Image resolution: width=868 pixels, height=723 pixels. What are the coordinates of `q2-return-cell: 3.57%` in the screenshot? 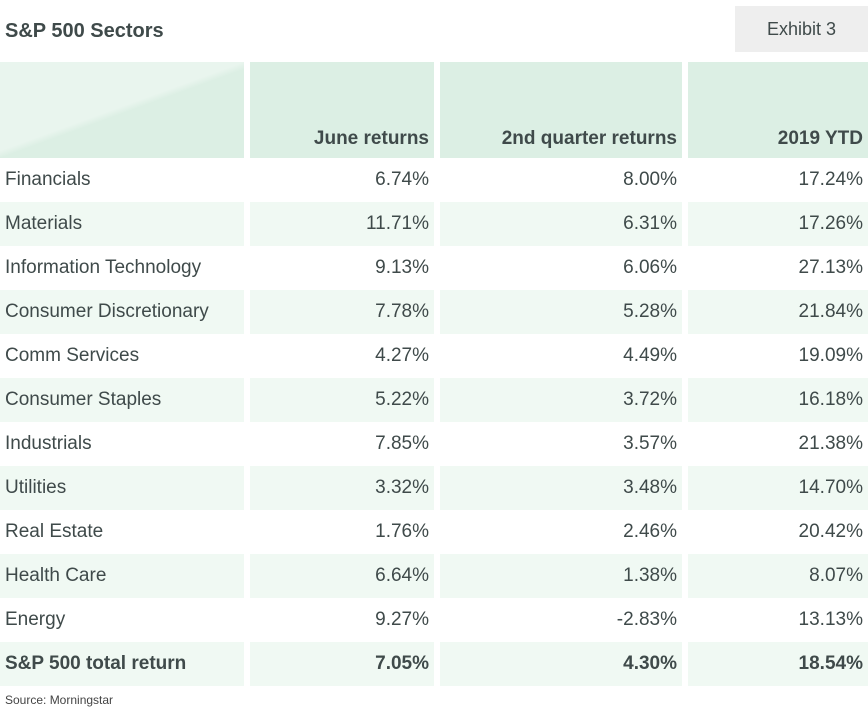 It's located at (650, 443).